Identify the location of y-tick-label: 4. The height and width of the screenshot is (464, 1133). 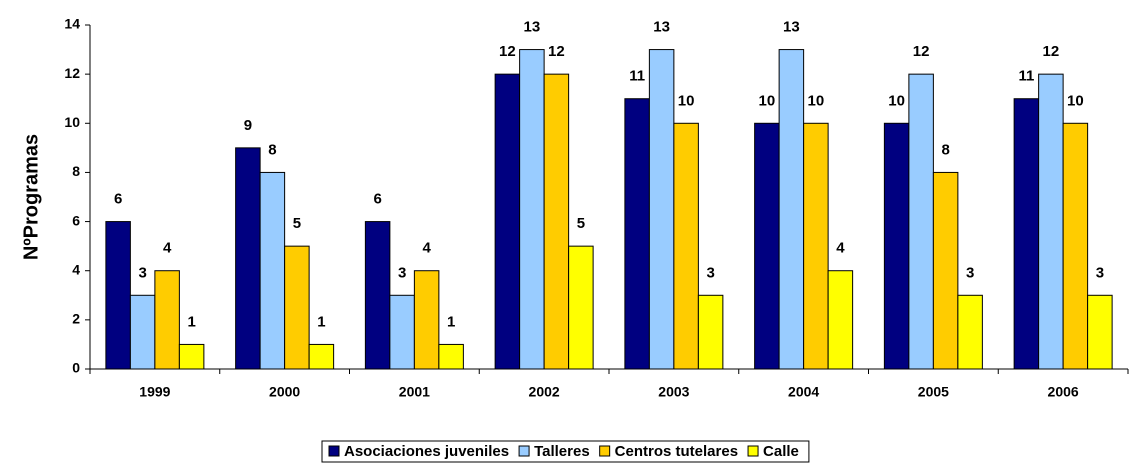
(76, 269).